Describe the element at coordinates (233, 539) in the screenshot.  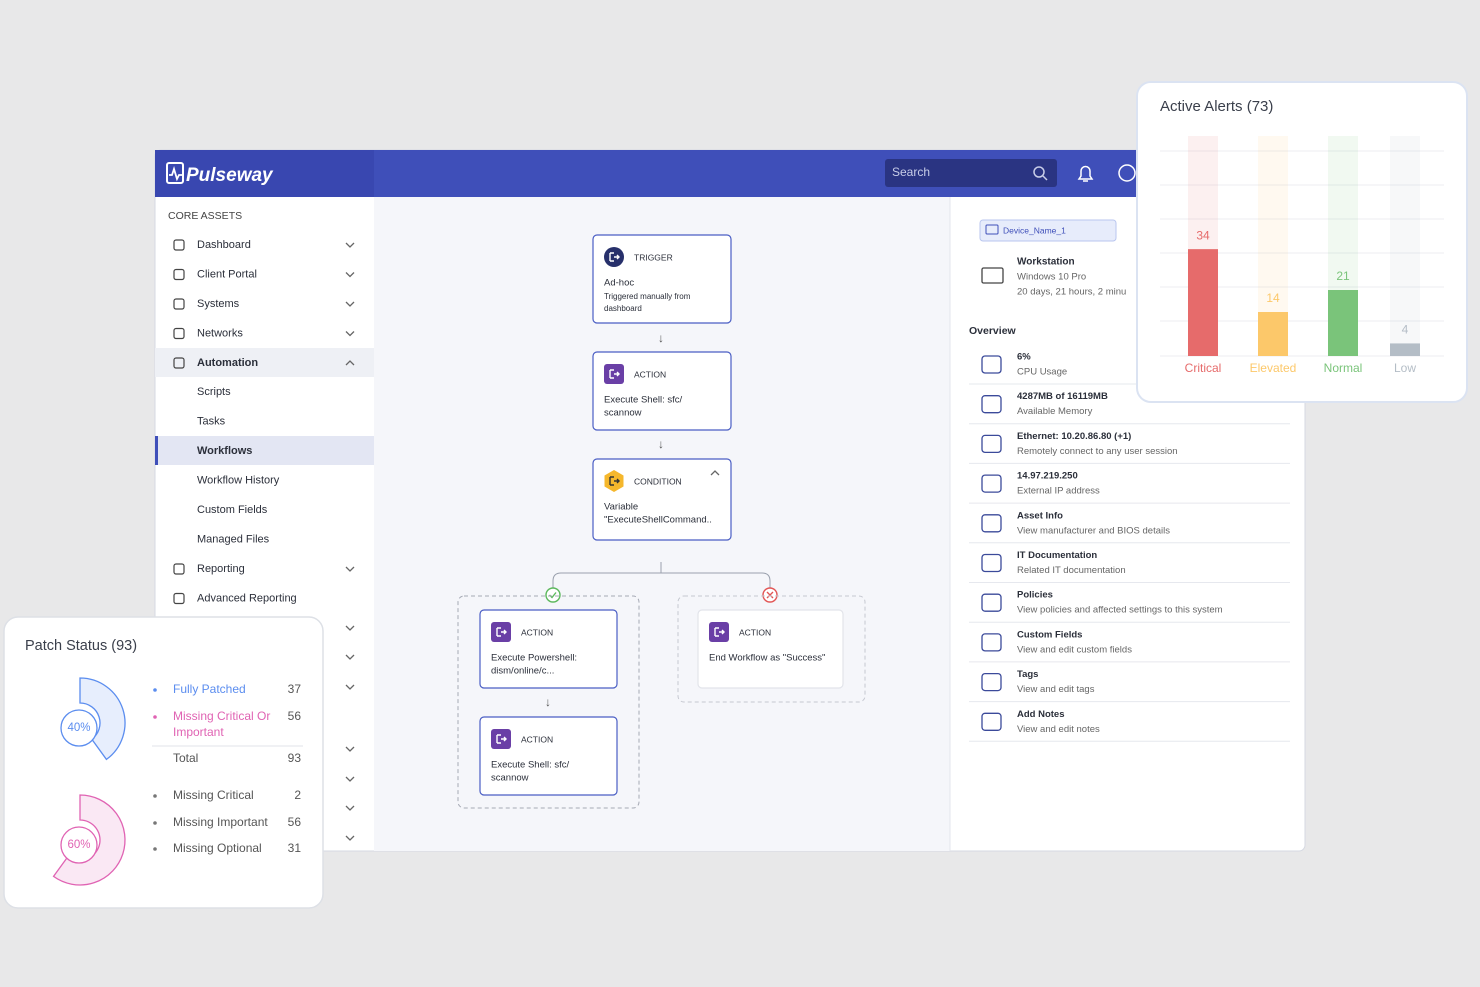
I see `nav-subitem: Managed Files` at that location.